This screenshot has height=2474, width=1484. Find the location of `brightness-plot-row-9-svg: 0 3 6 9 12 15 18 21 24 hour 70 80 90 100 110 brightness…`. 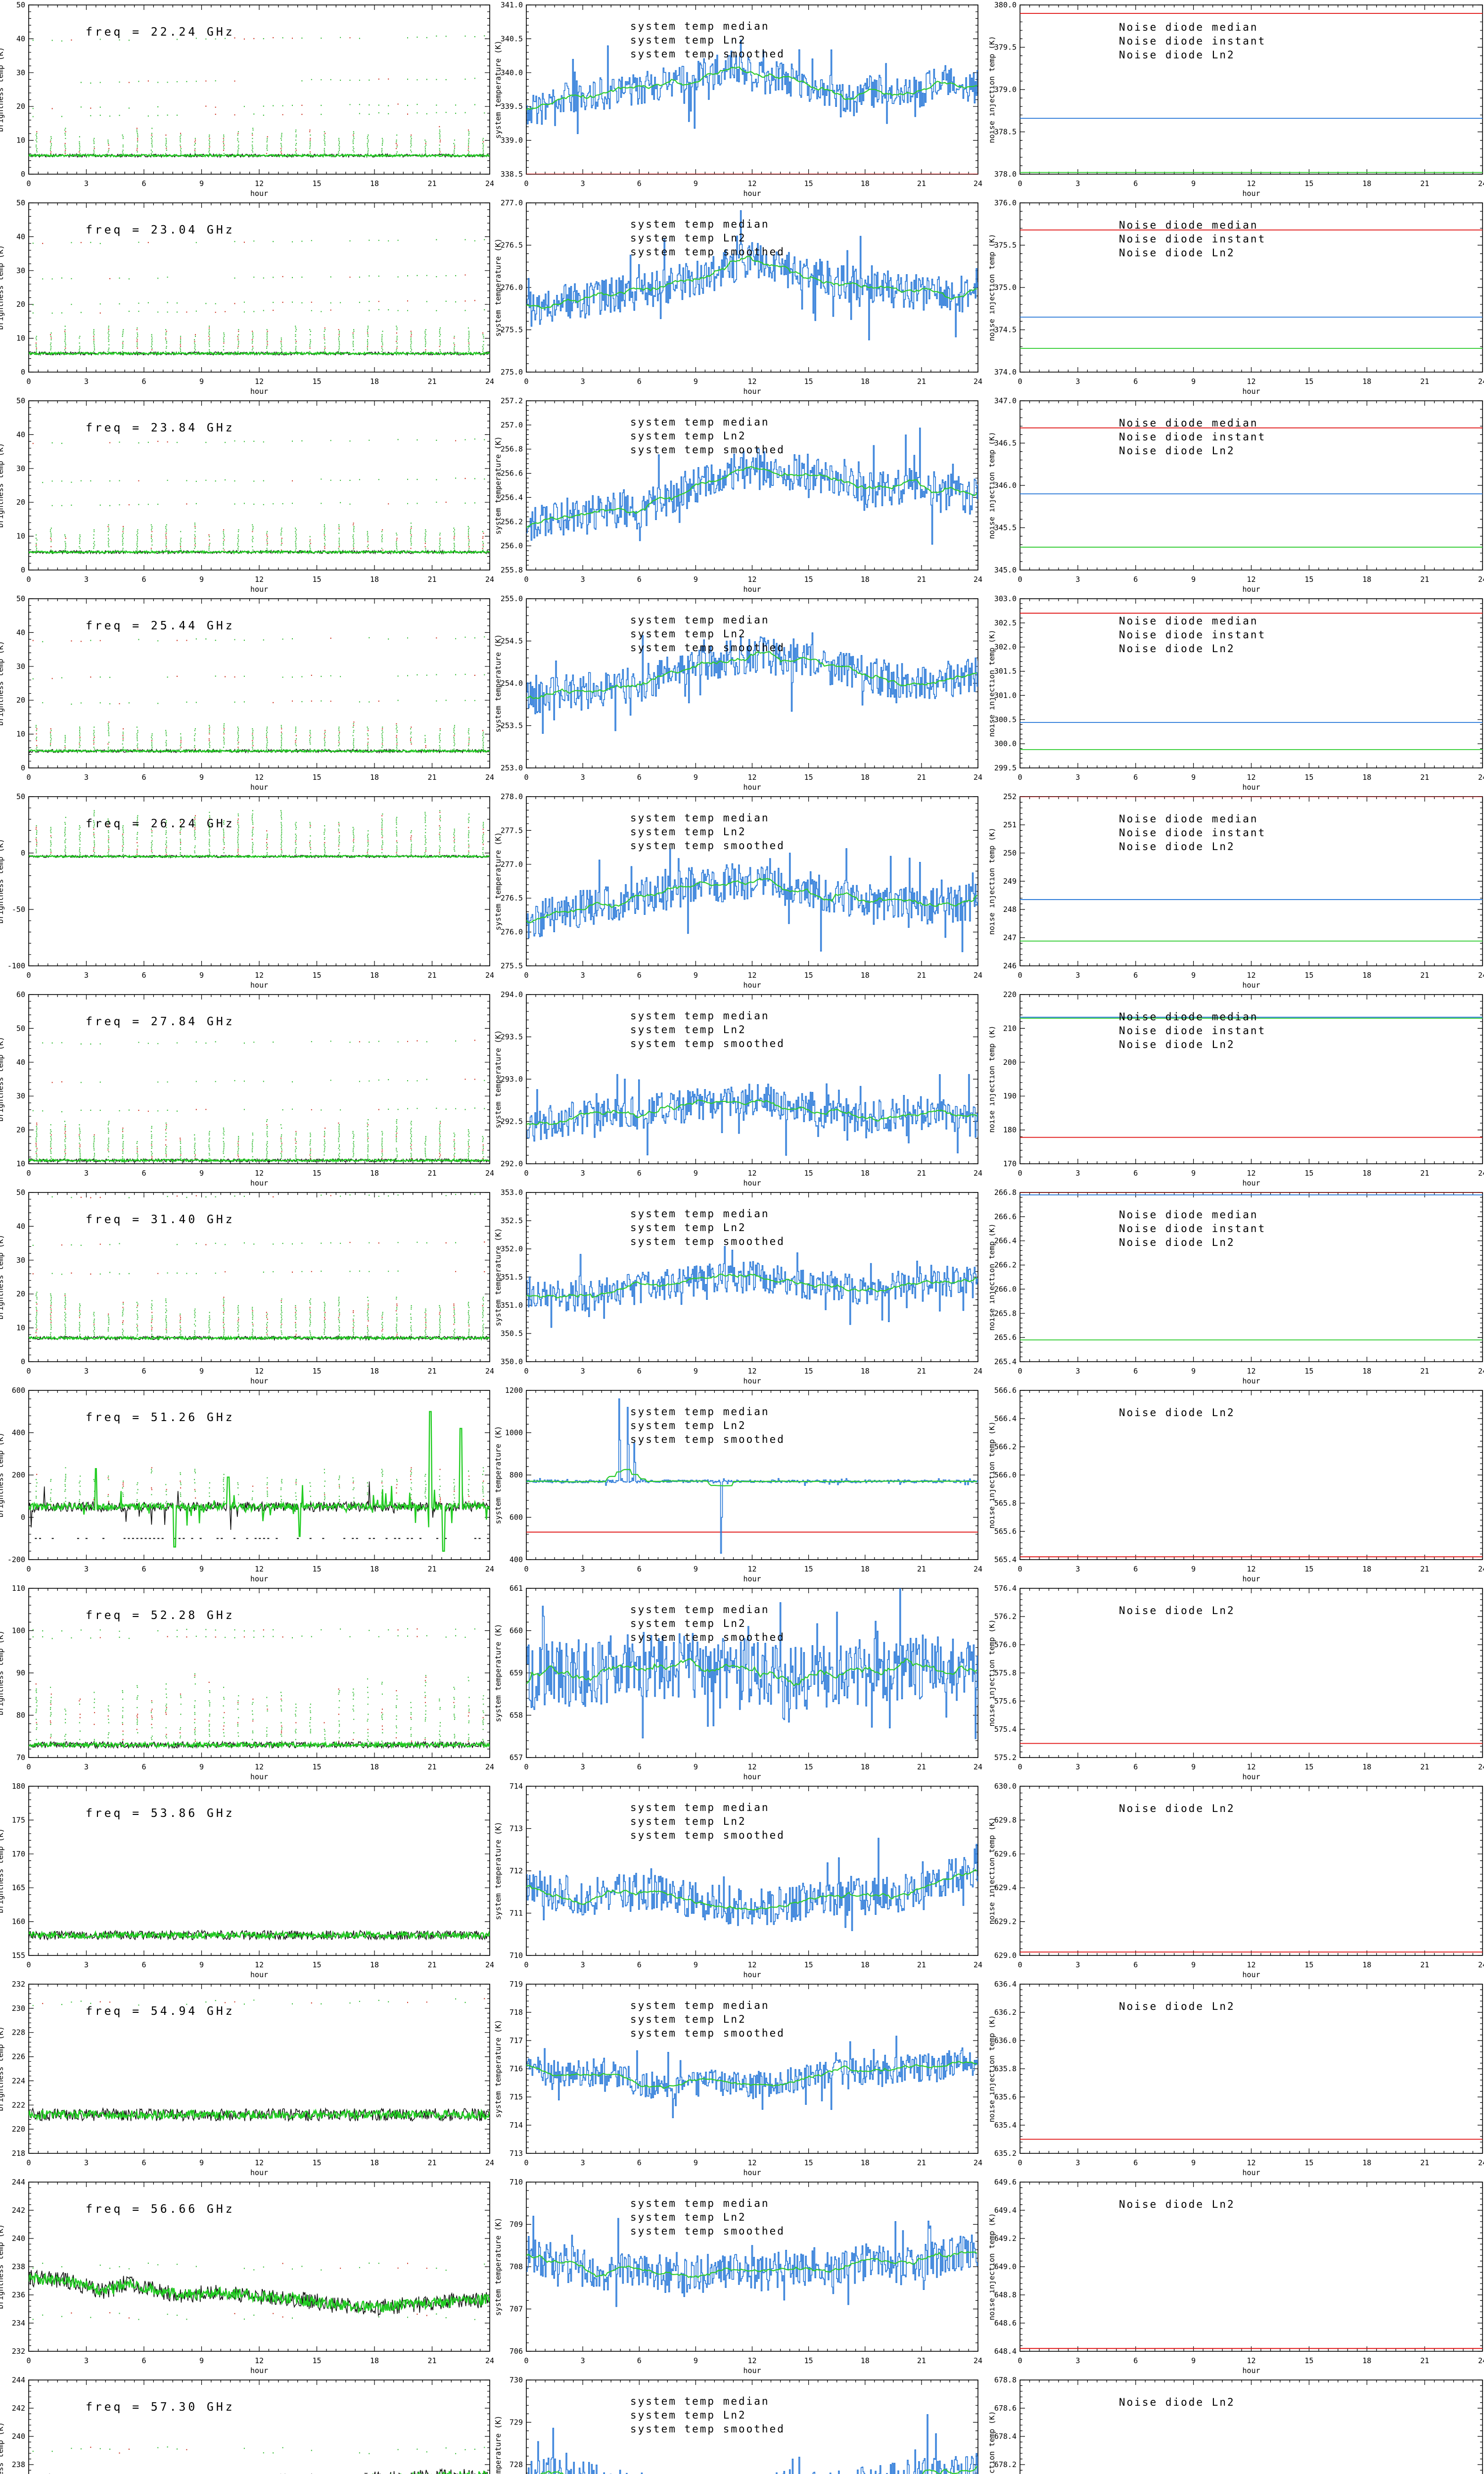

brightness-plot-row-9-svg: 0 3 6 9 12 15 18 21 24 hour 70 80 90 100 110 brightness… is located at coordinates (247, 1683).